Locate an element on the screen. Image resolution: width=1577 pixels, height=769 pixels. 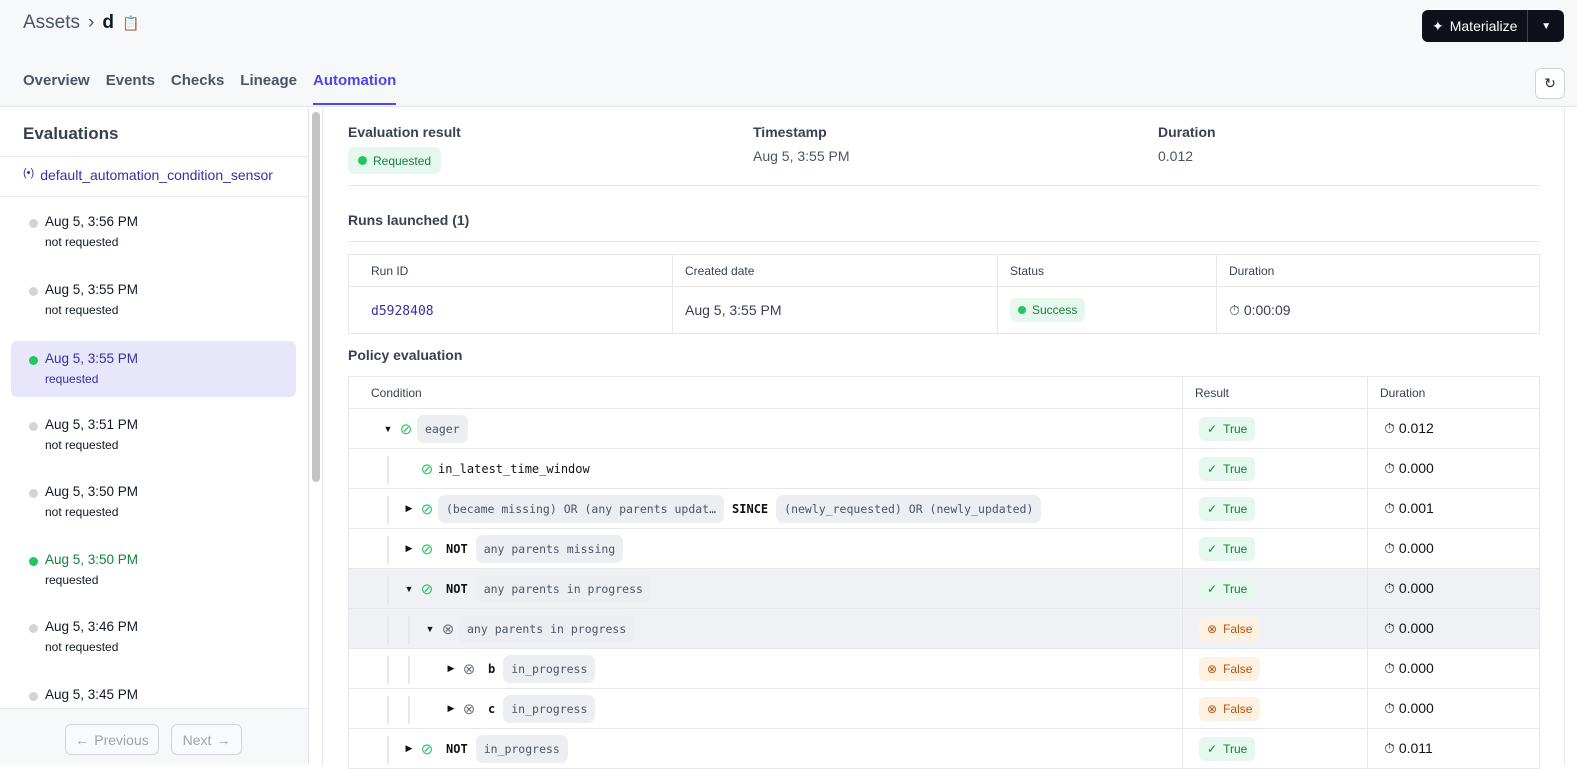
sensor-link: (•) default_automation_condition_sensor is located at coordinates (154, 176).